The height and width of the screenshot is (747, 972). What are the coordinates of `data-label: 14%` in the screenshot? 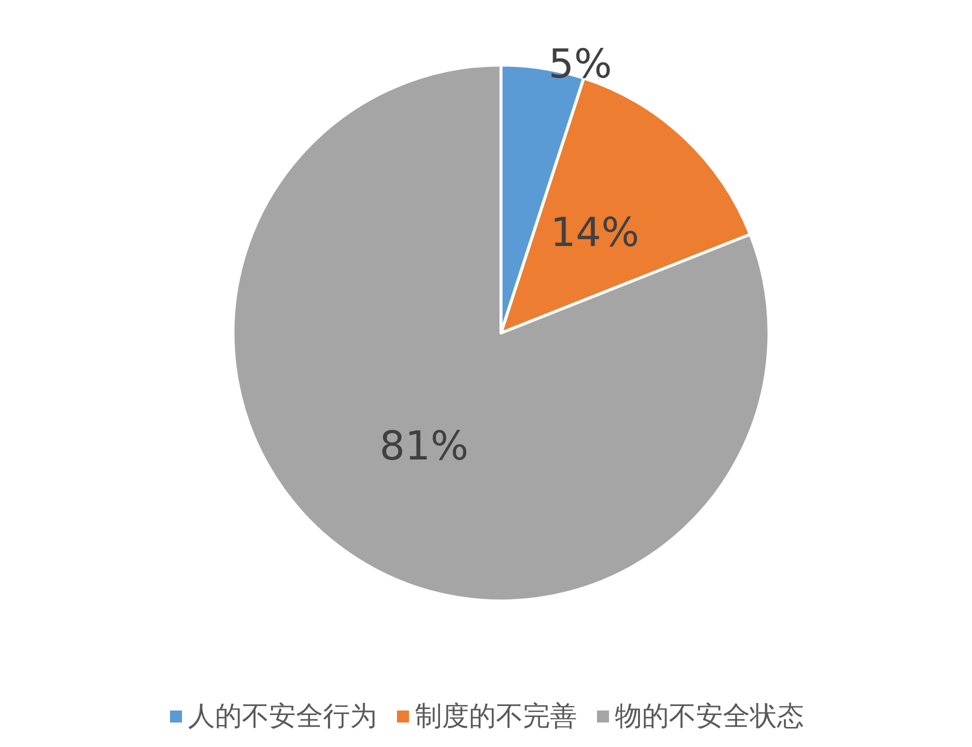 It's located at (595, 233).